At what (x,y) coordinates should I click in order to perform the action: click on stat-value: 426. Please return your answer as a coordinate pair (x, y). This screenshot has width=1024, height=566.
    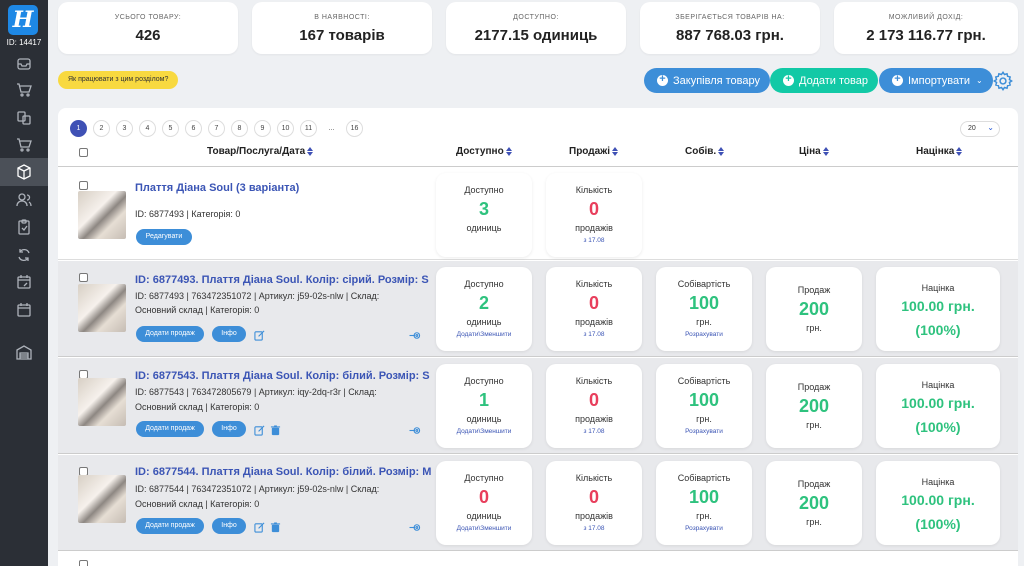
    Looking at the image, I should click on (148, 35).